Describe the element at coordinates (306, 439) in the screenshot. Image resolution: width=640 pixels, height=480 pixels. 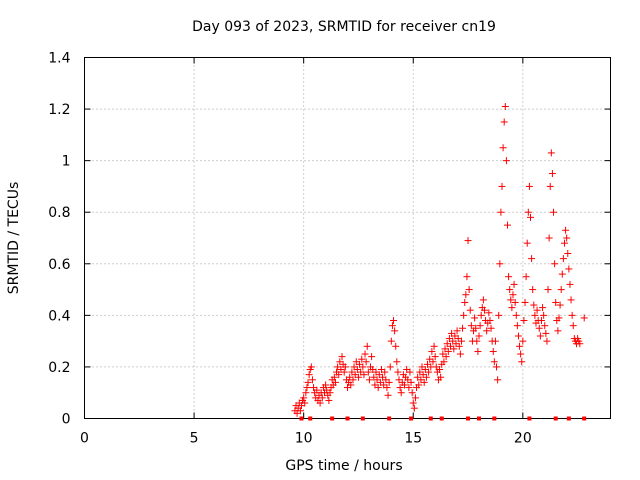
I see `x-tick-labels: 0 5 10 15 20` at that location.